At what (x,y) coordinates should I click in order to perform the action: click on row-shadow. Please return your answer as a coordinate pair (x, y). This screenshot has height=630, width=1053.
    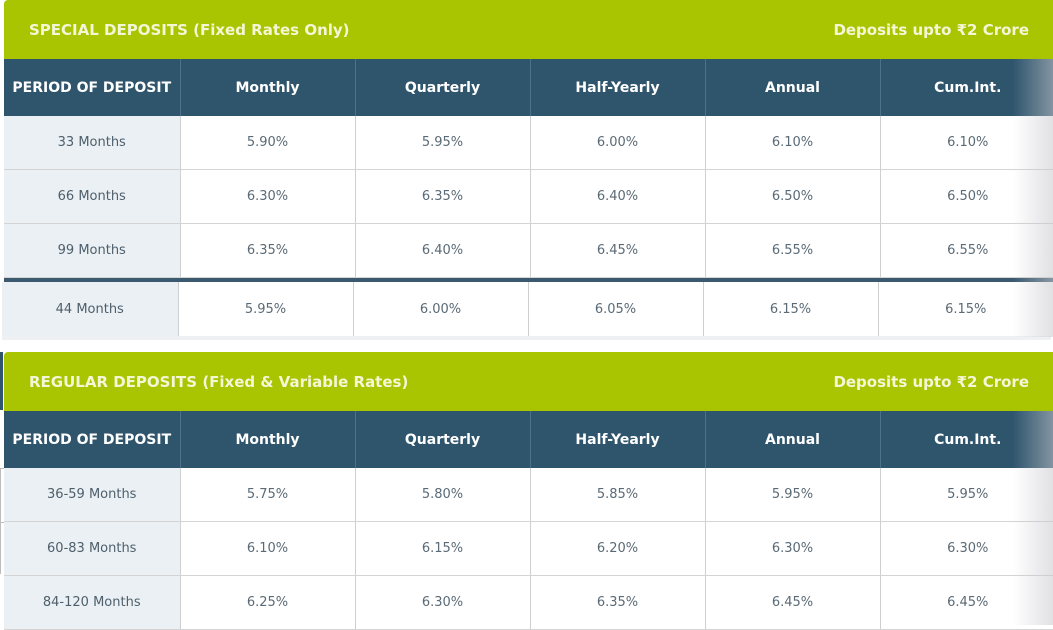
    Looking at the image, I should click on (526, 338).